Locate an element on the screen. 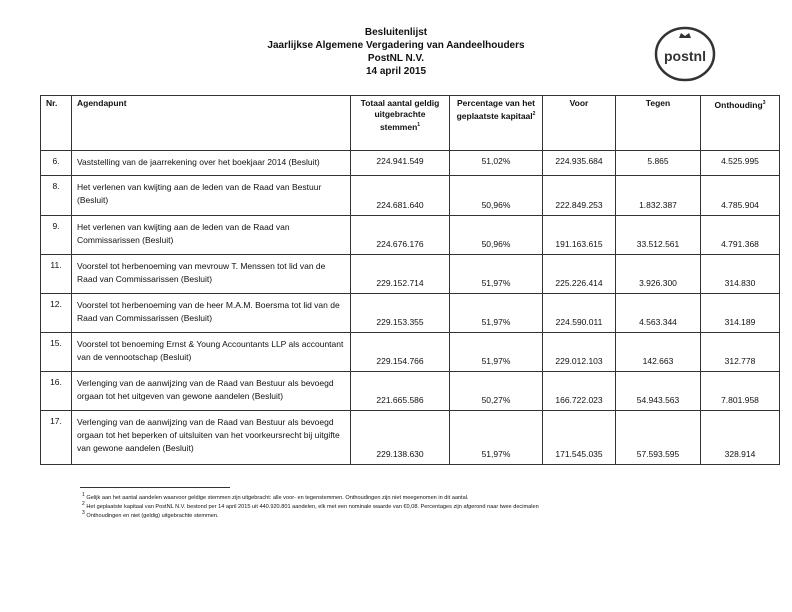 The width and height of the screenshot is (792, 612). cell-onthouding: 328.914 is located at coordinates (740, 437).